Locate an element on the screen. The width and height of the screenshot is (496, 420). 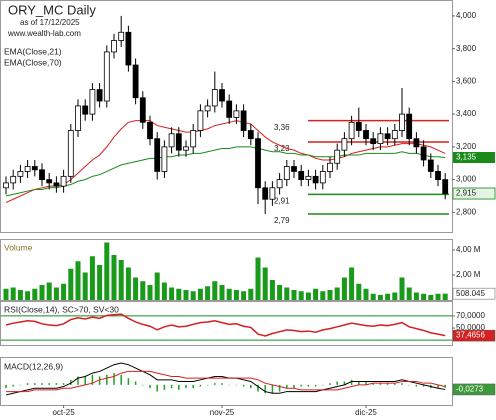
rsi-panel is located at coordinates (226, 323).